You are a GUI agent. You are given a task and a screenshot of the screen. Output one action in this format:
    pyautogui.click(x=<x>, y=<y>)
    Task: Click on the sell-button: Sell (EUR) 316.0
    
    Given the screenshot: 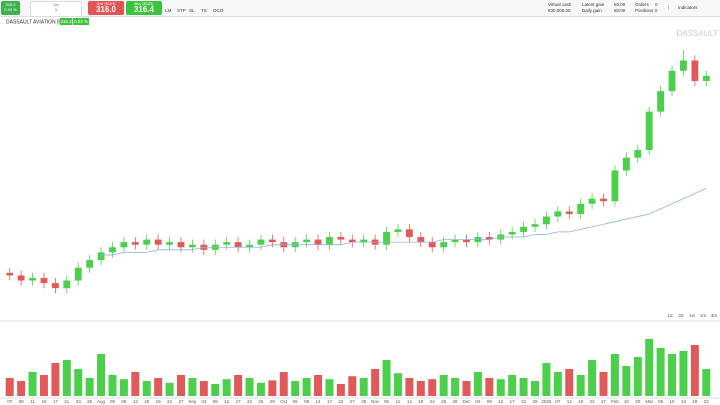 What is the action you would take?
    pyautogui.click(x=106, y=8)
    